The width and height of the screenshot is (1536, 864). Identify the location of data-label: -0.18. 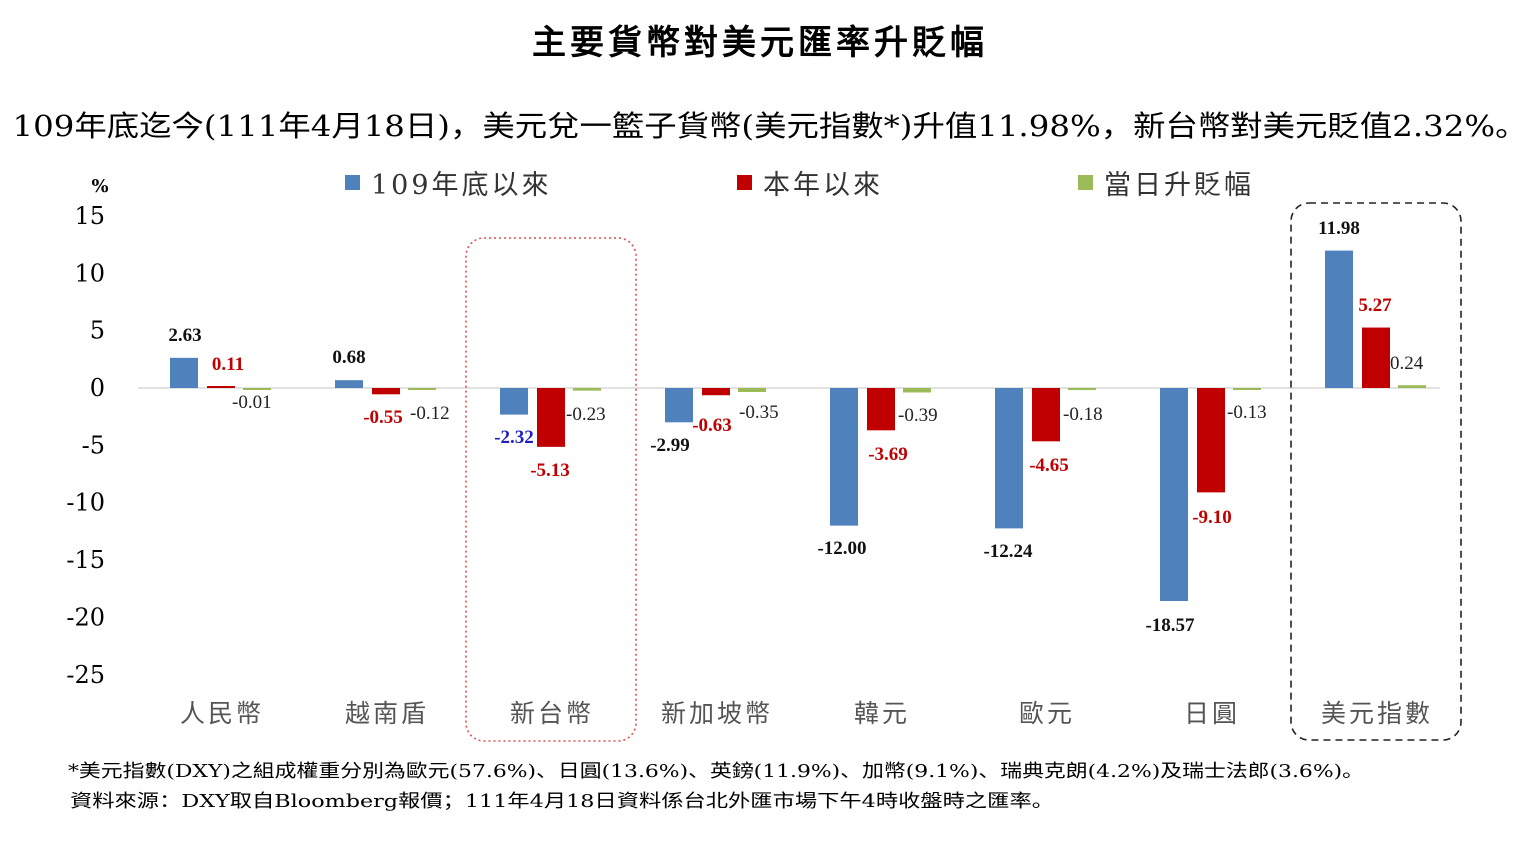
(1083, 414).